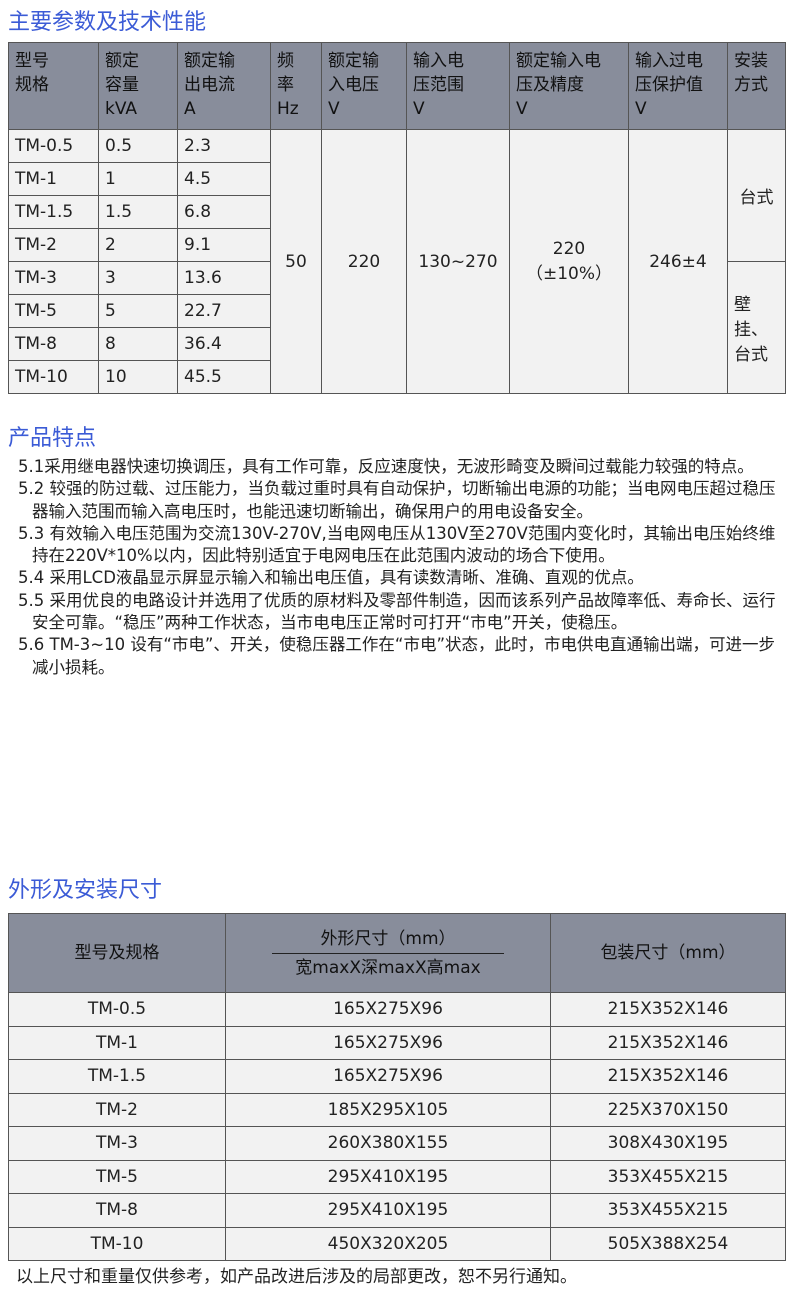  What do you see at coordinates (569, 274) in the screenshot?
I see `accuracy-tolerance: （±10%）` at bounding box center [569, 274].